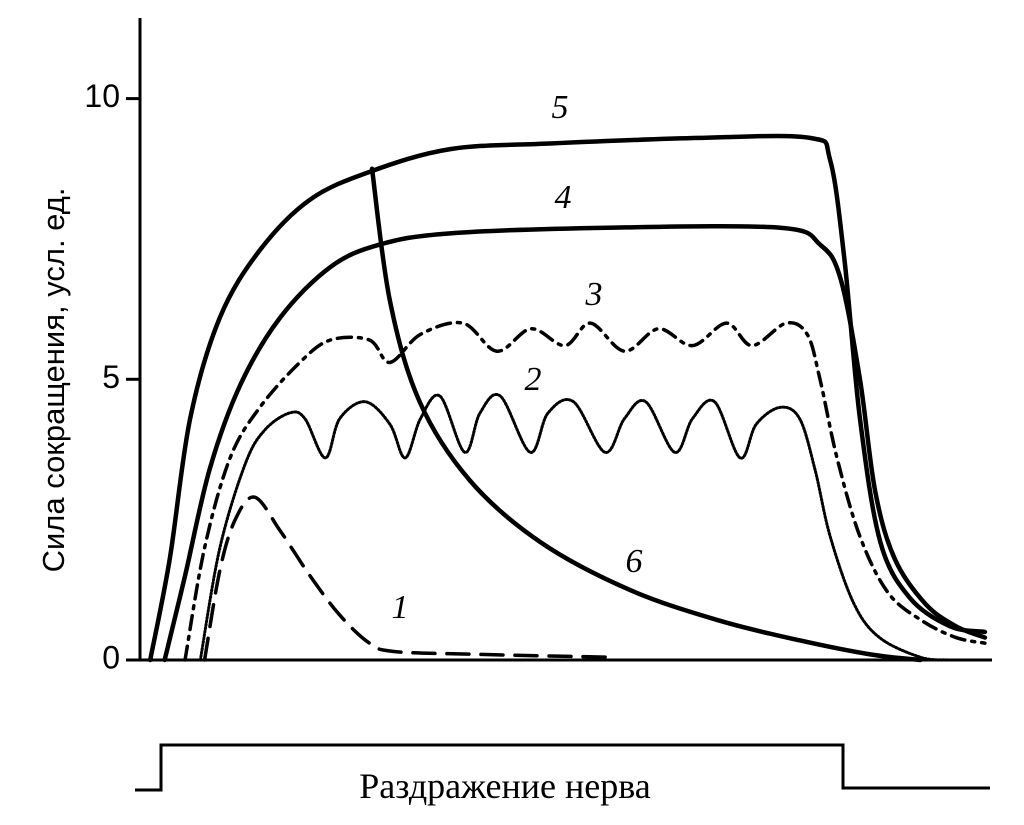 The width and height of the screenshot is (1024, 825). What do you see at coordinates (563, 197) in the screenshot?
I see `curve-label: 4` at bounding box center [563, 197].